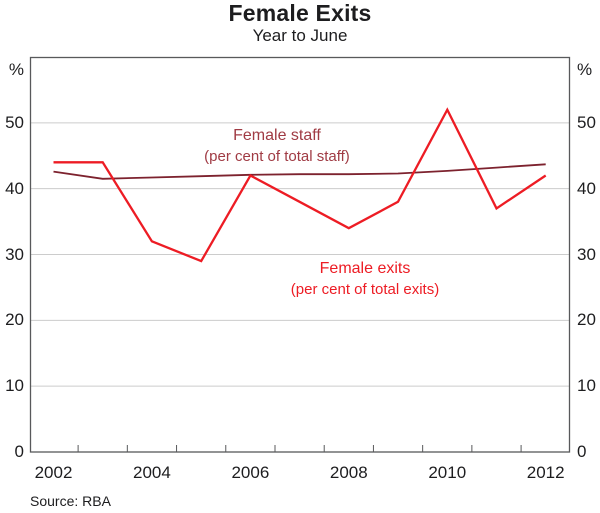  I want to click on y-tick-label-right-40: 40, so click(586, 188).